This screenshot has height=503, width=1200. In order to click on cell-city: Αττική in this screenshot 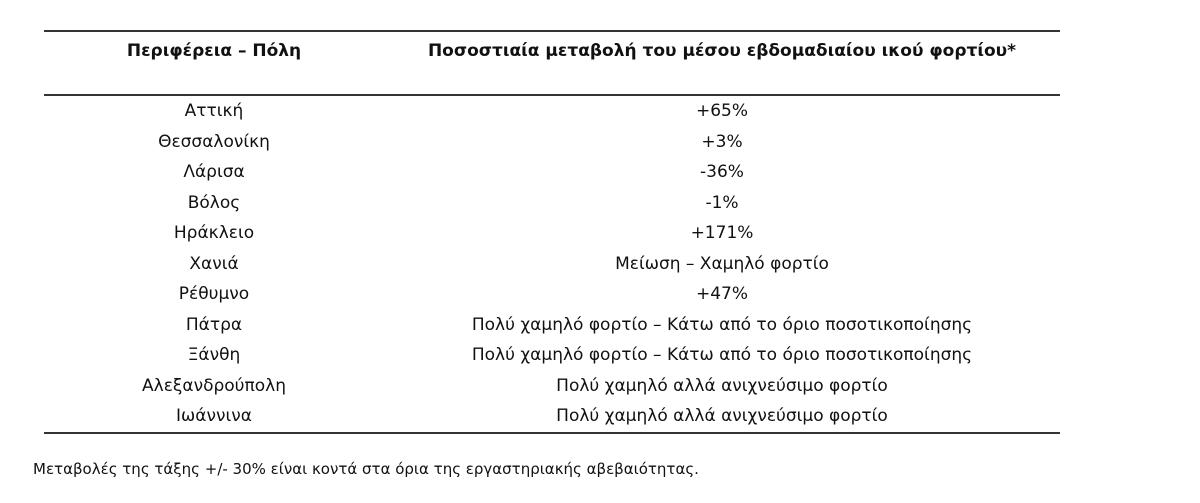, I will do `click(214, 111)`.